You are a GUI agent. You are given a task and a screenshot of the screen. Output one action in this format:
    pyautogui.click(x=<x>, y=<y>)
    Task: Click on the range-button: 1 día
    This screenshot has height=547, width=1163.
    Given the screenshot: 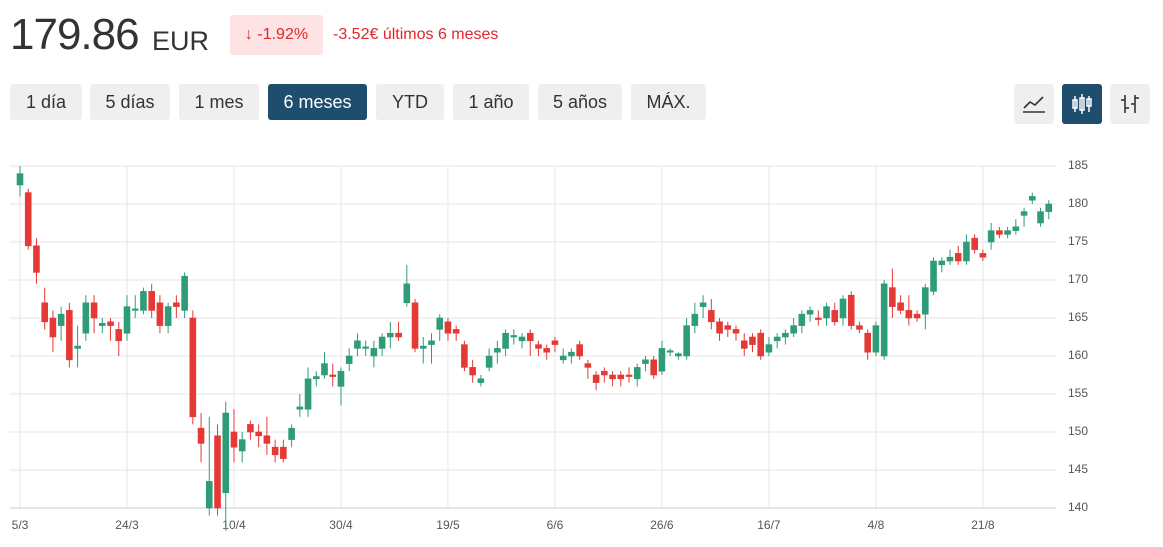 What is the action you would take?
    pyautogui.click(x=46, y=102)
    